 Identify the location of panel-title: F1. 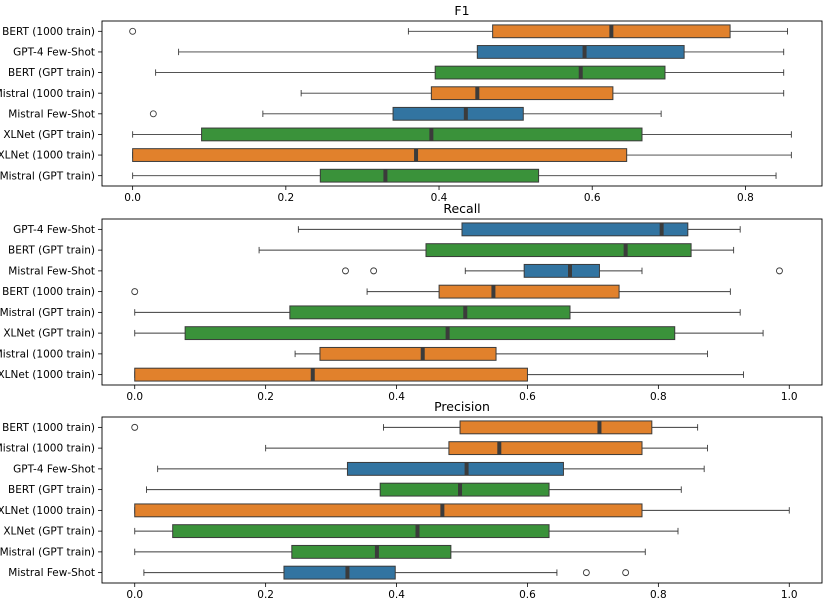
(461, 10).